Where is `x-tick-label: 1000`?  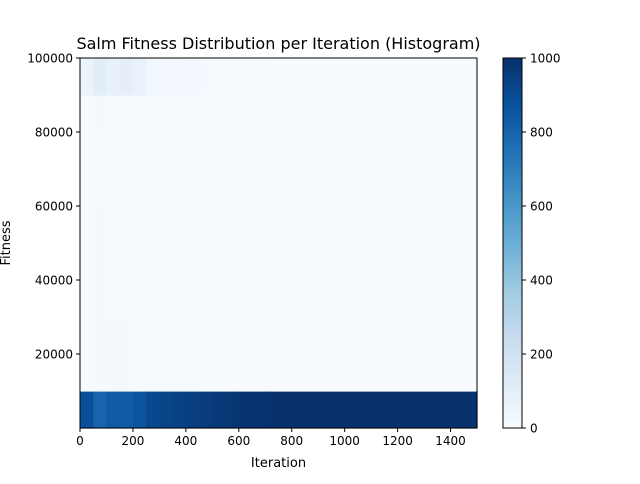
x-tick-label: 1000 is located at coordinates (344, 441).